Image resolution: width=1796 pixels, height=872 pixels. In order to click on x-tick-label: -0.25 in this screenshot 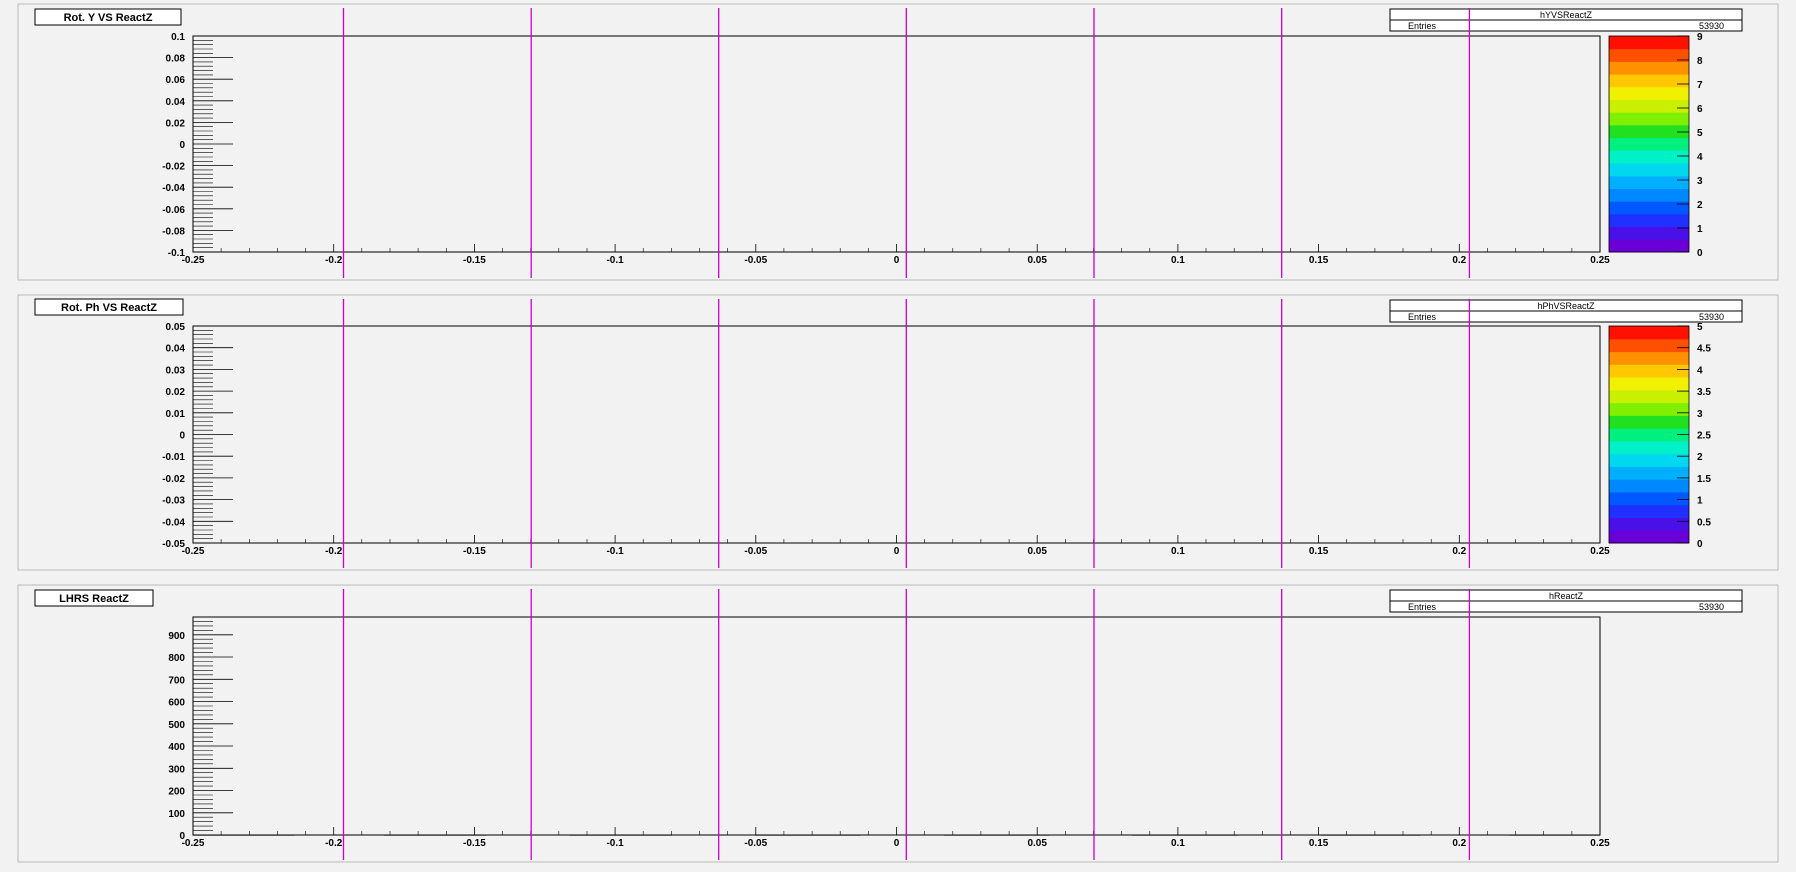, I will do `click(193, 260)`.